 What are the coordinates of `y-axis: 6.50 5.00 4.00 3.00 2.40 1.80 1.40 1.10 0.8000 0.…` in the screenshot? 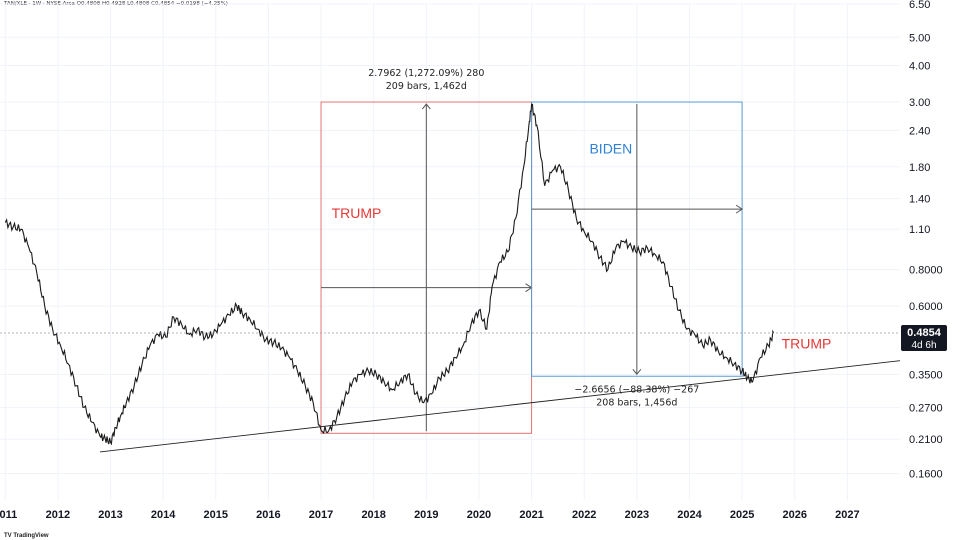 It's located at (926, 240).